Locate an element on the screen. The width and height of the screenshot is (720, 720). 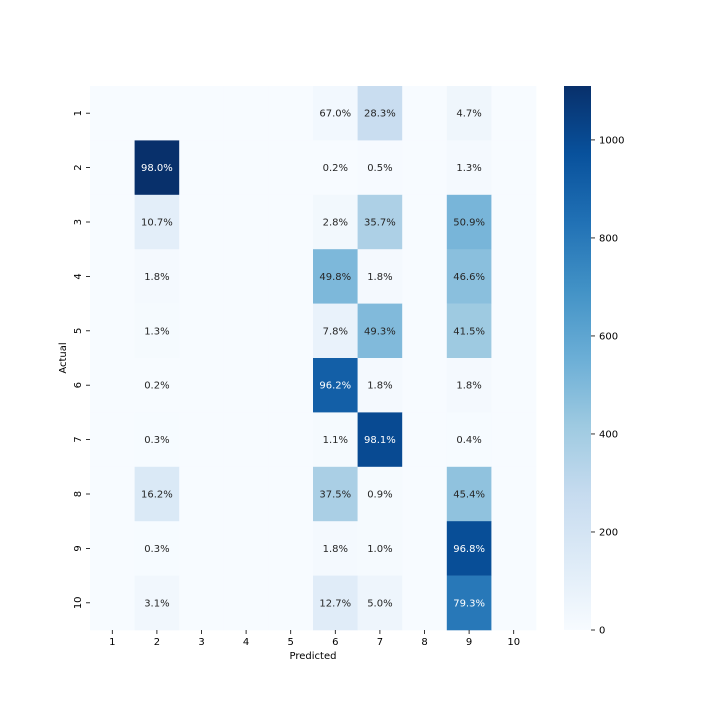
cell-label: 49.3% is located at coordinates (380, 331).